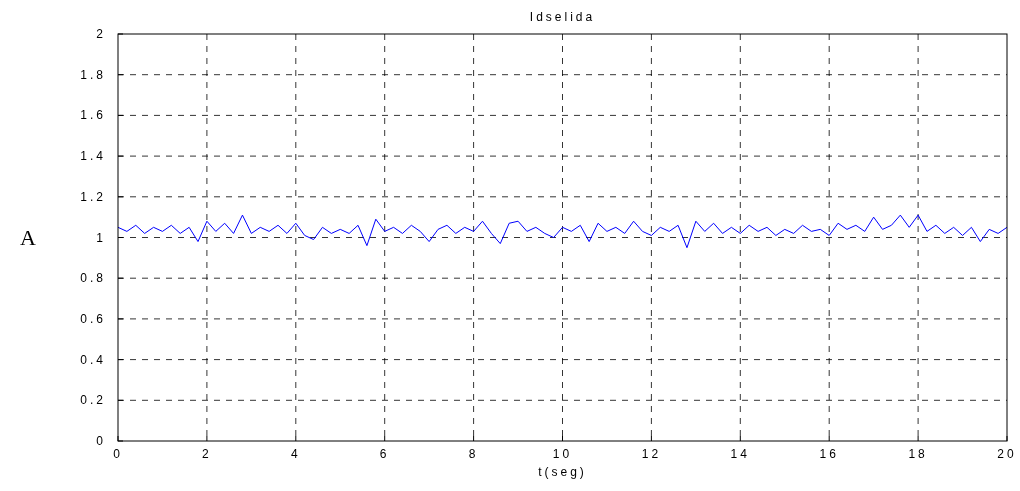  Describe the element at coordinates (93, 318) in the screenshot. I see `y-tick-label: 0.6` at that location.